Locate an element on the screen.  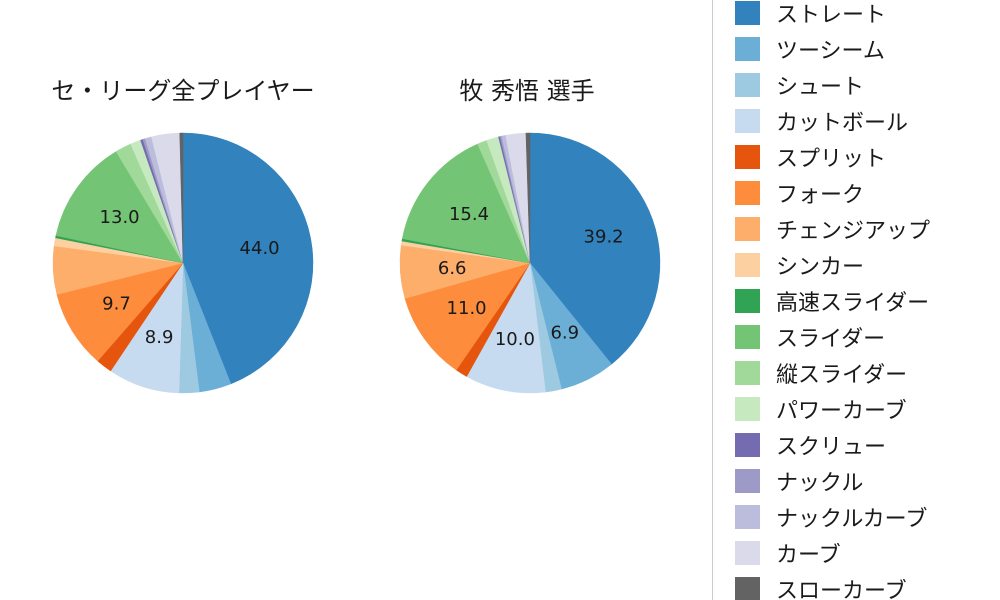
legend-item-ツーシーム: ツーシーム is located at coordinates (856, 49).